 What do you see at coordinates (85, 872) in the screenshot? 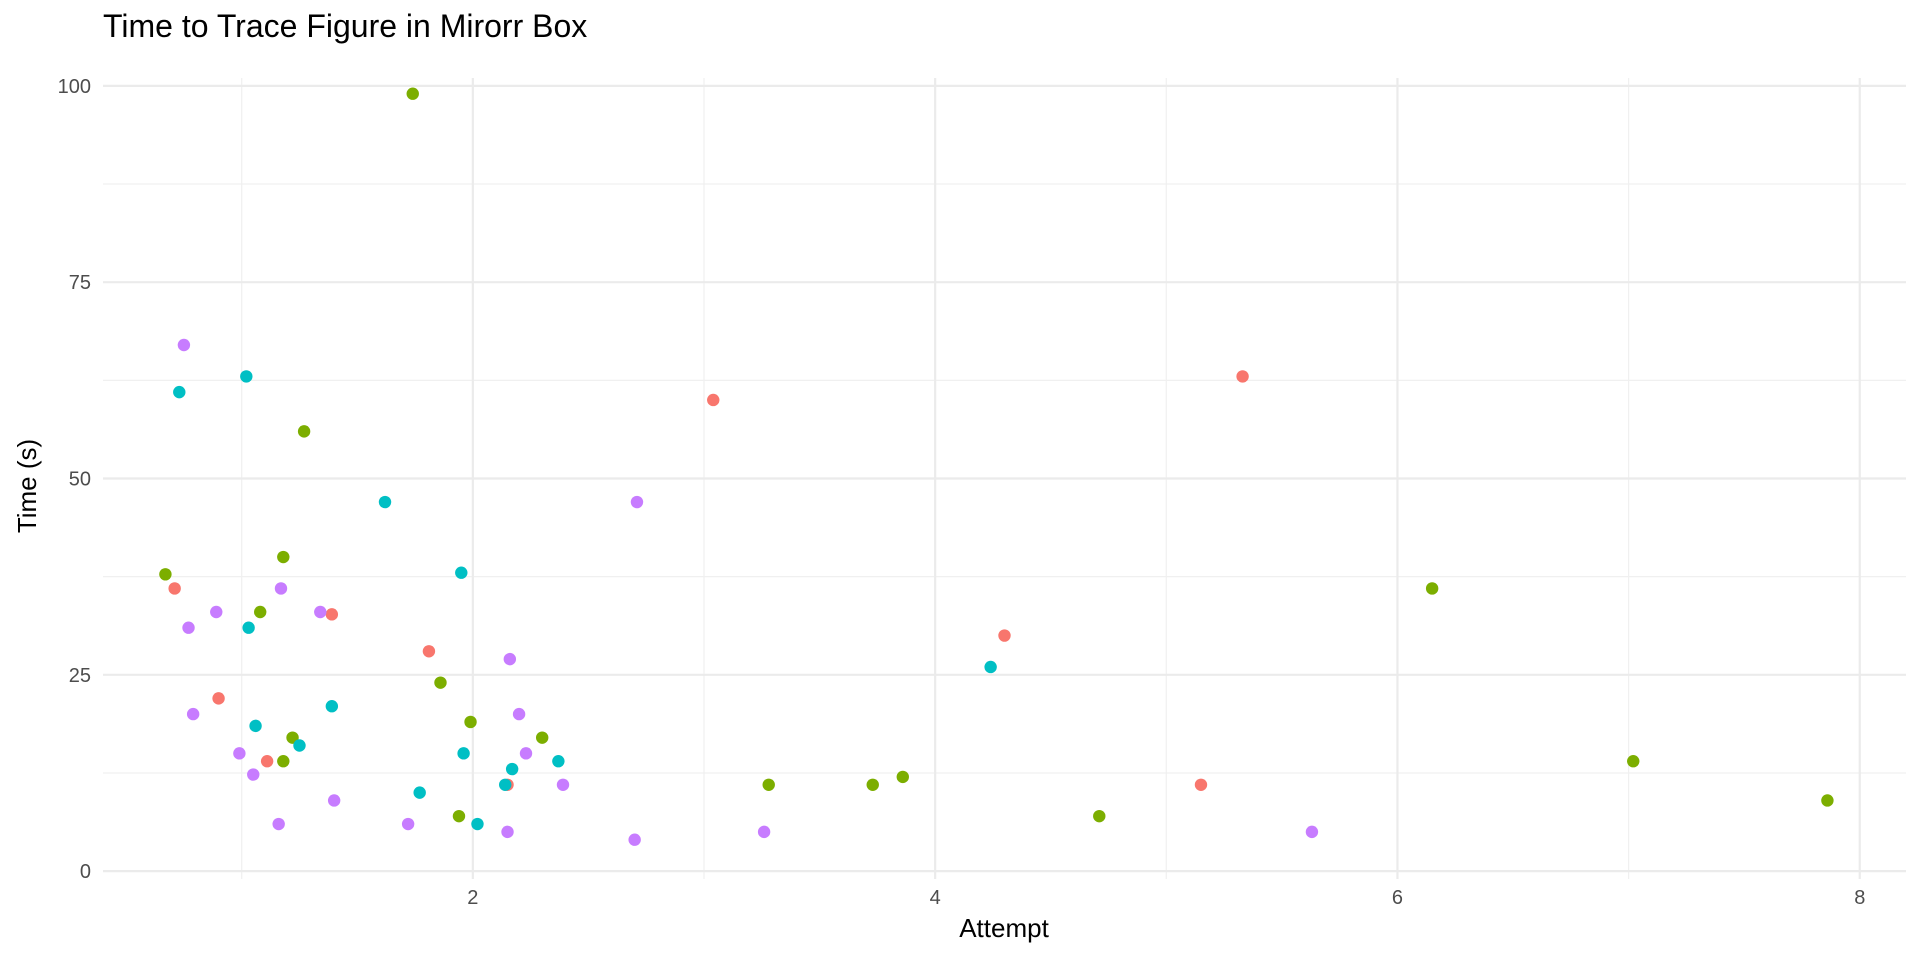
I see `y-tick-label: 0` at bounding box center [85, 872].